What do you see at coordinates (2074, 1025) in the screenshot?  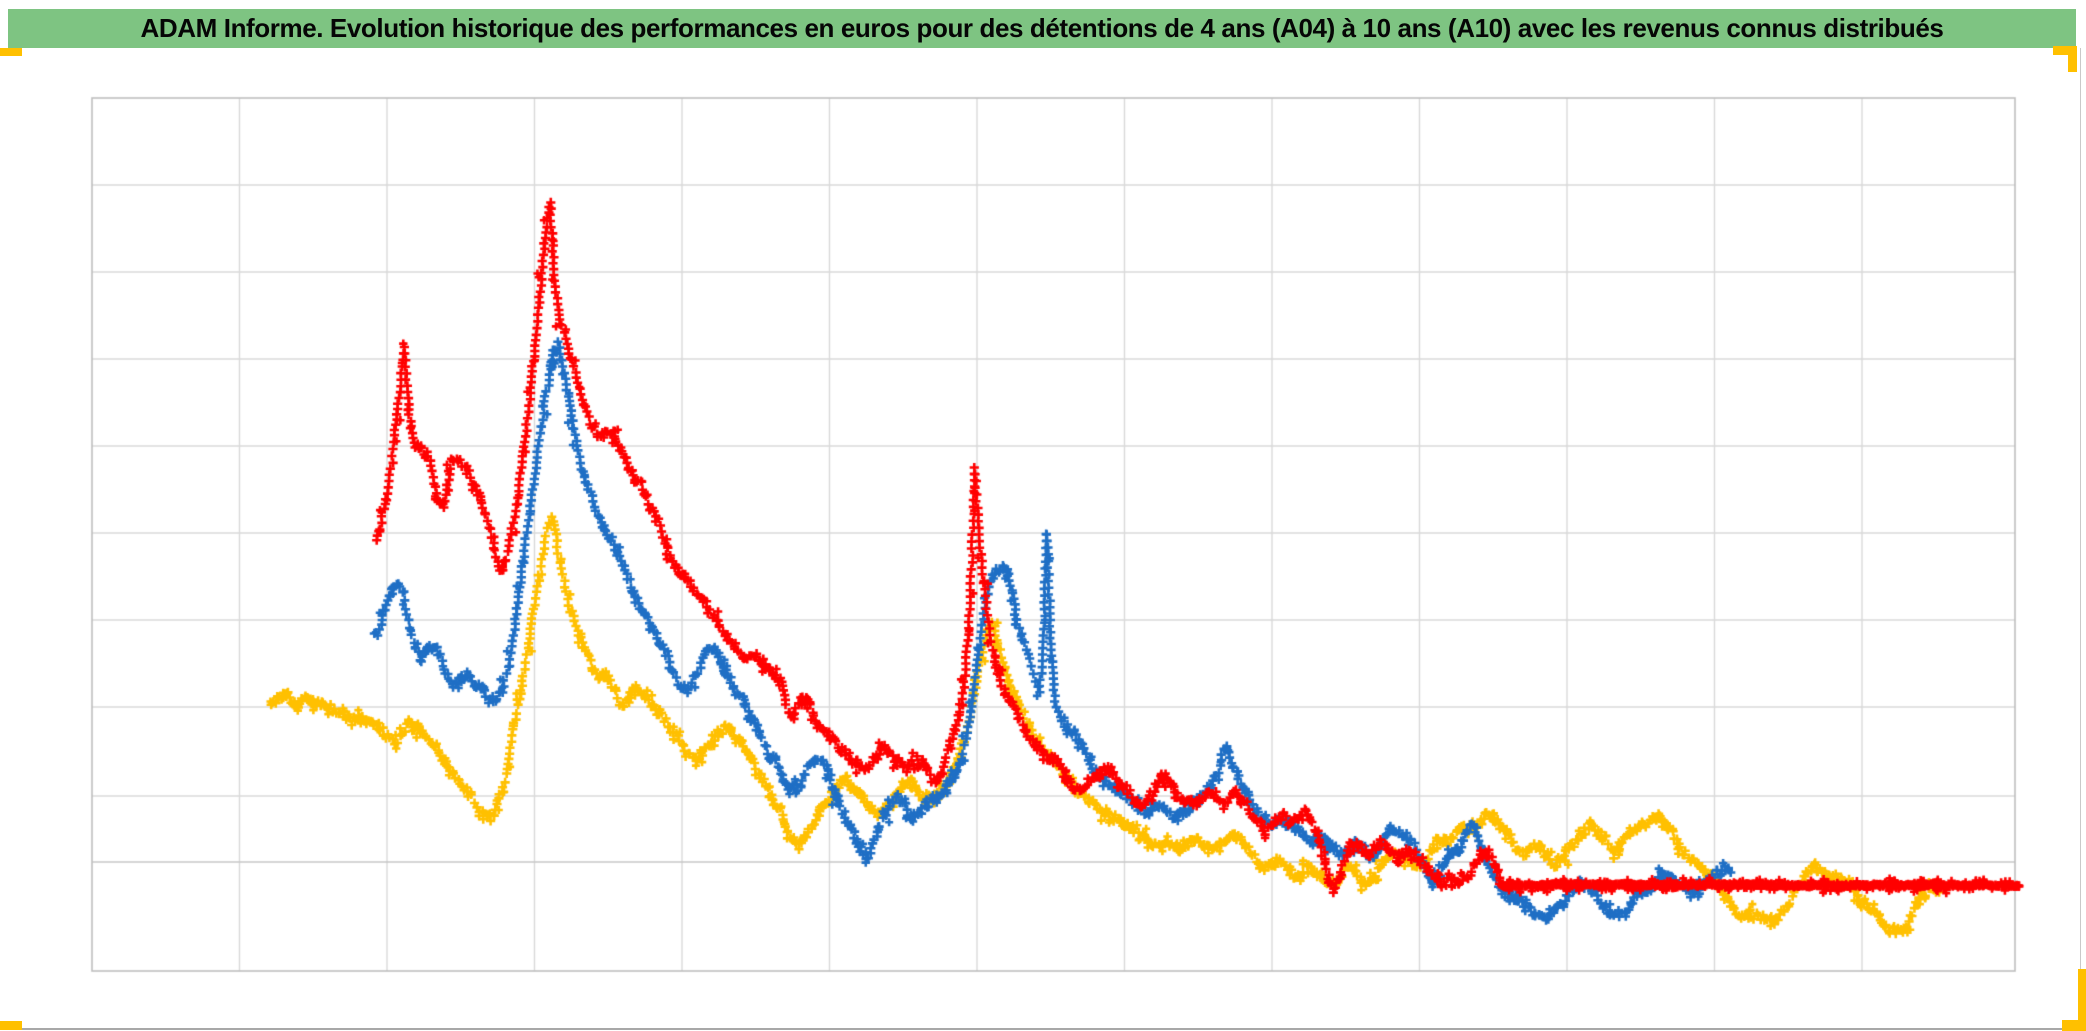 I see `selection-handle-bottom-right` at bounding box center [2074, 1025].